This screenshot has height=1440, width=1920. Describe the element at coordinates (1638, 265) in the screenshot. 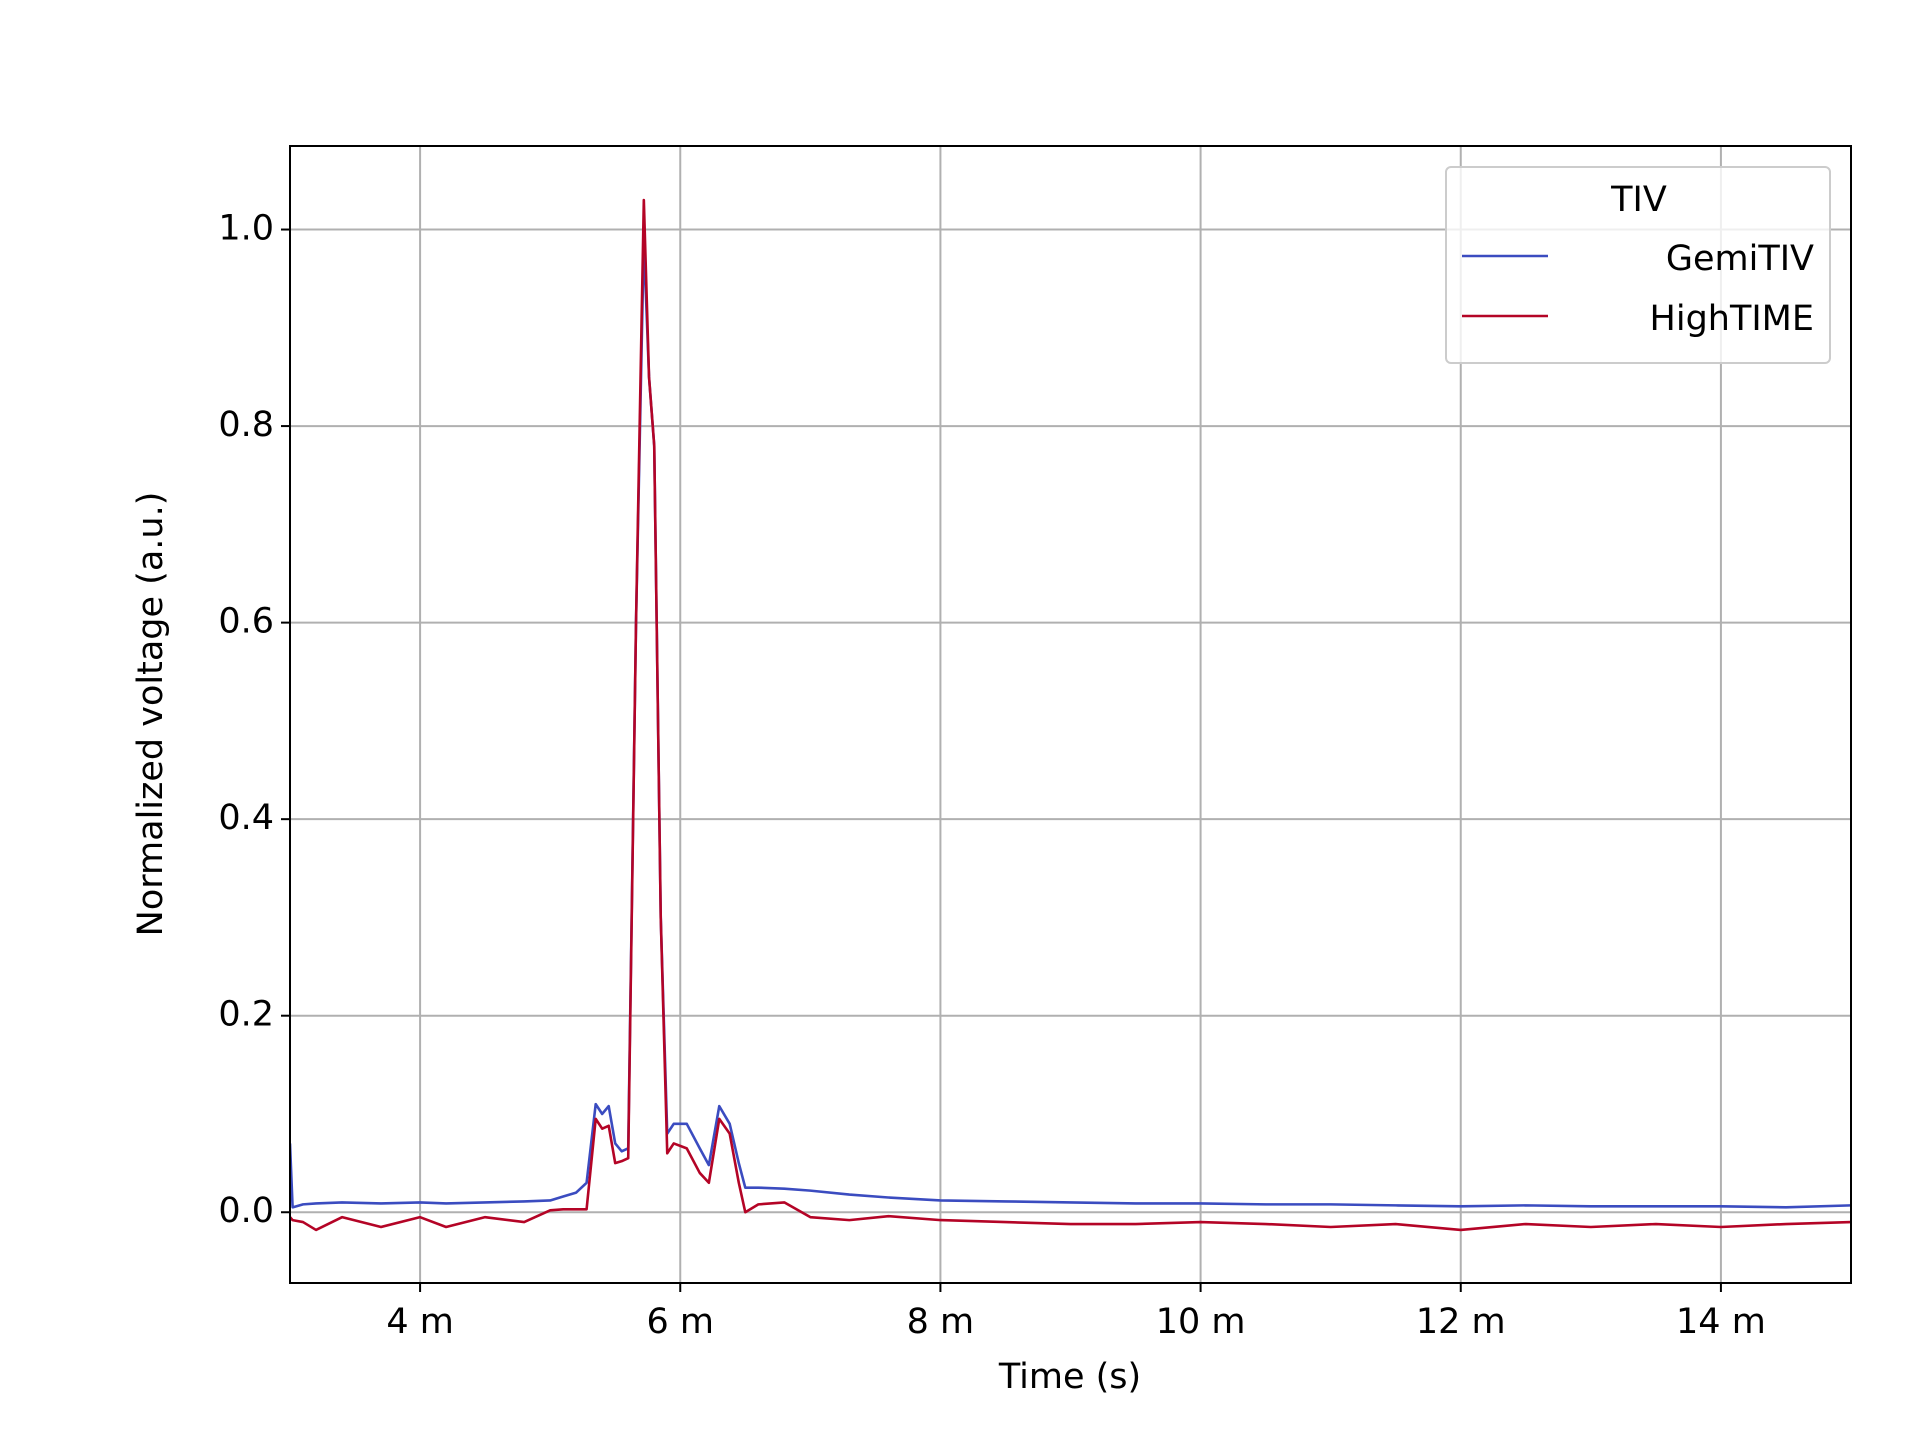

I see `legend-box` at that location.